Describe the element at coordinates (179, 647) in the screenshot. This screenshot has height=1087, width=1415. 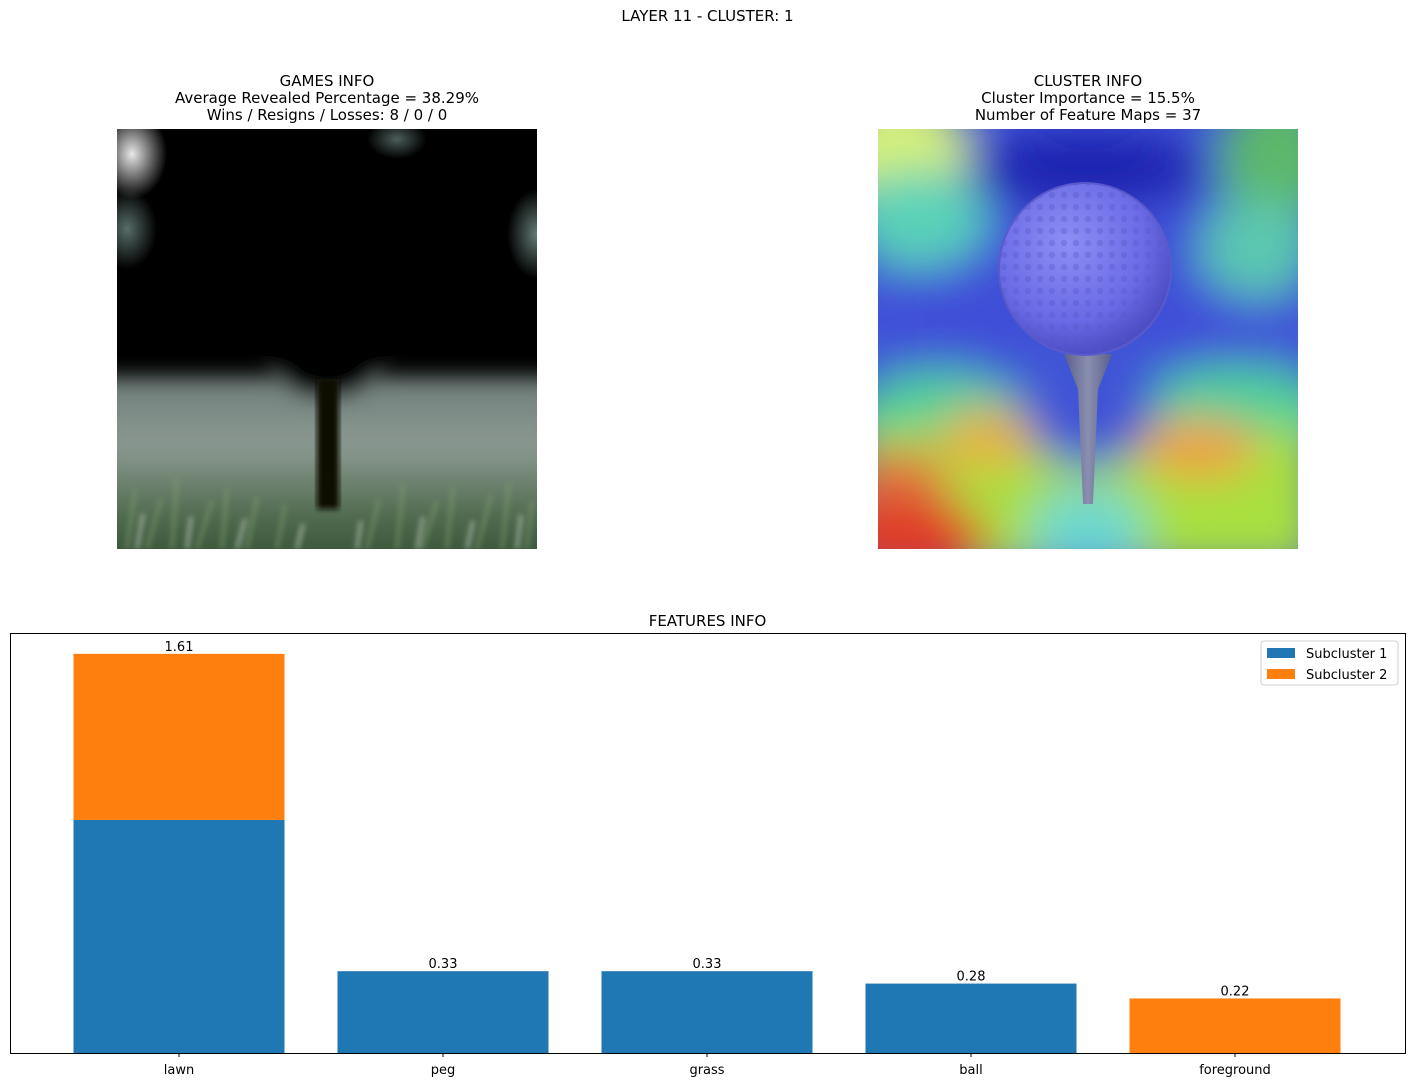
I see `bar-value-label-lawn: 1.61` at that location.